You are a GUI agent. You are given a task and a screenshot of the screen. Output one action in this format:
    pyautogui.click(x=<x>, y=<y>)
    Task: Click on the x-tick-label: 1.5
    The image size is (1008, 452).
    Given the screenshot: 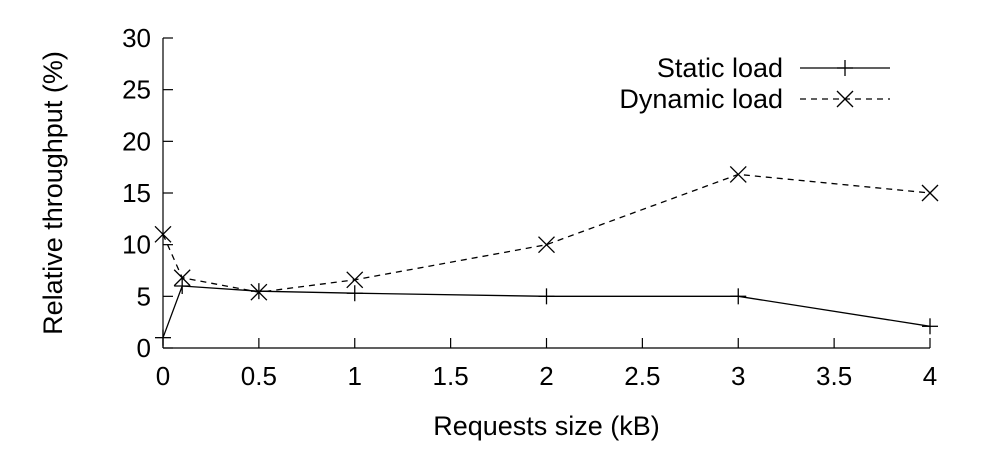 What is the action you would take?
    pyautogui.click(x=451, y=376)
    